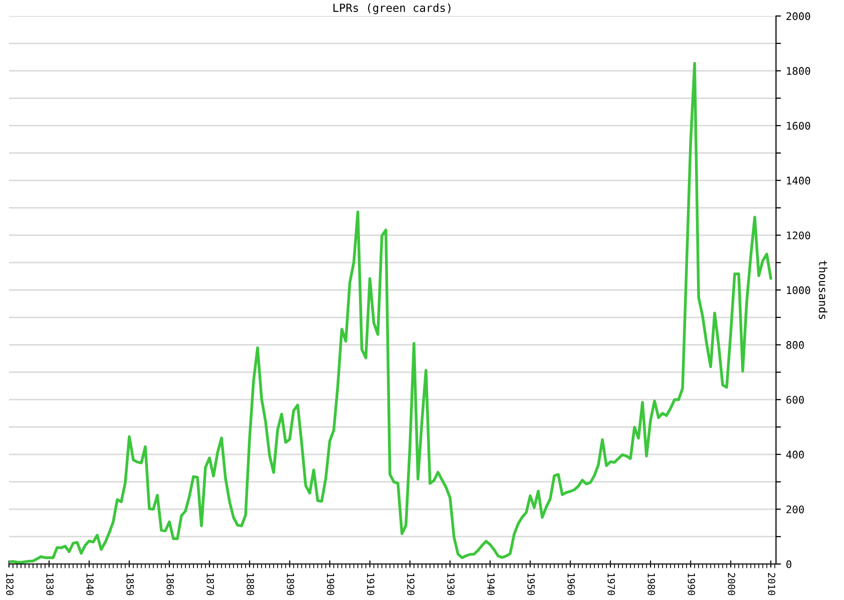 The width and height of the screenshot is (844, 600). What do you see at coordinates (795, 345) in the screenshot?
I see `y-tick-label: 800` at bounding box center [795, 345].